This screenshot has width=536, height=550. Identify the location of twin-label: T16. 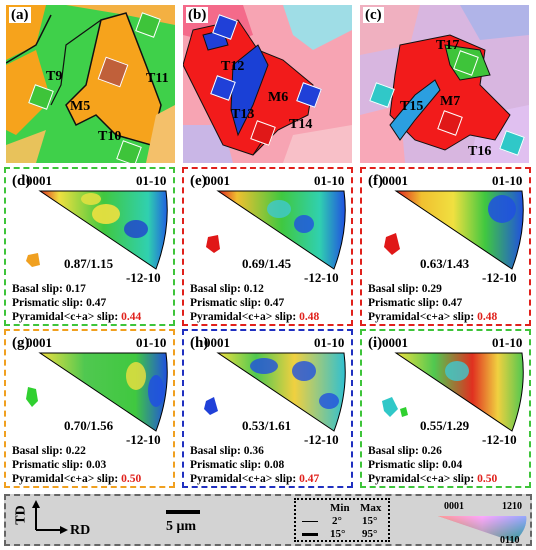
(480, 151).